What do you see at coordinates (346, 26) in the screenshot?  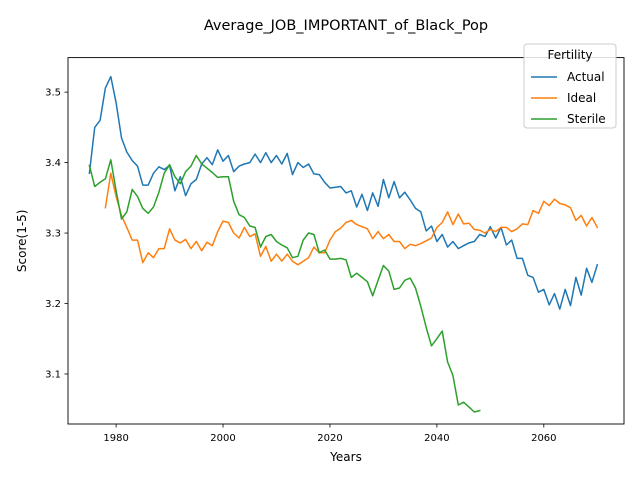 I see `chart-title: Average_JOB_IMPORTANT_of_Black_Pop` at bounding box center [346, 26].